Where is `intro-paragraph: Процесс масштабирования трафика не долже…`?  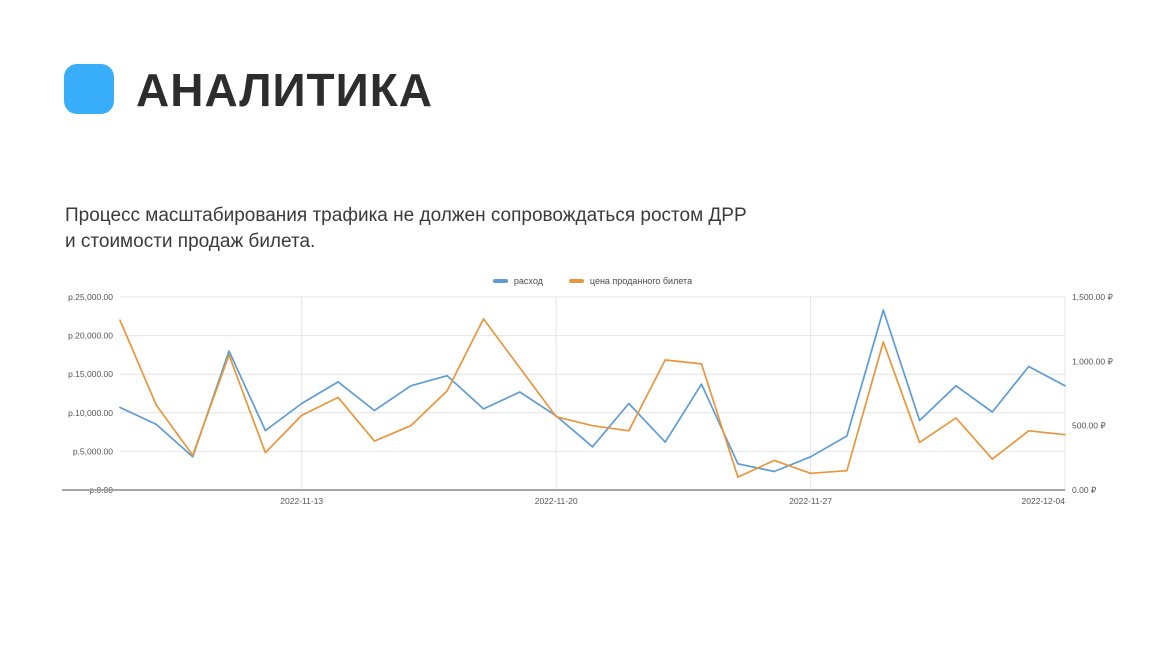
intro-paragraph: Процесс масштабирования трафика не долже… is located at coordinates (406, 229).